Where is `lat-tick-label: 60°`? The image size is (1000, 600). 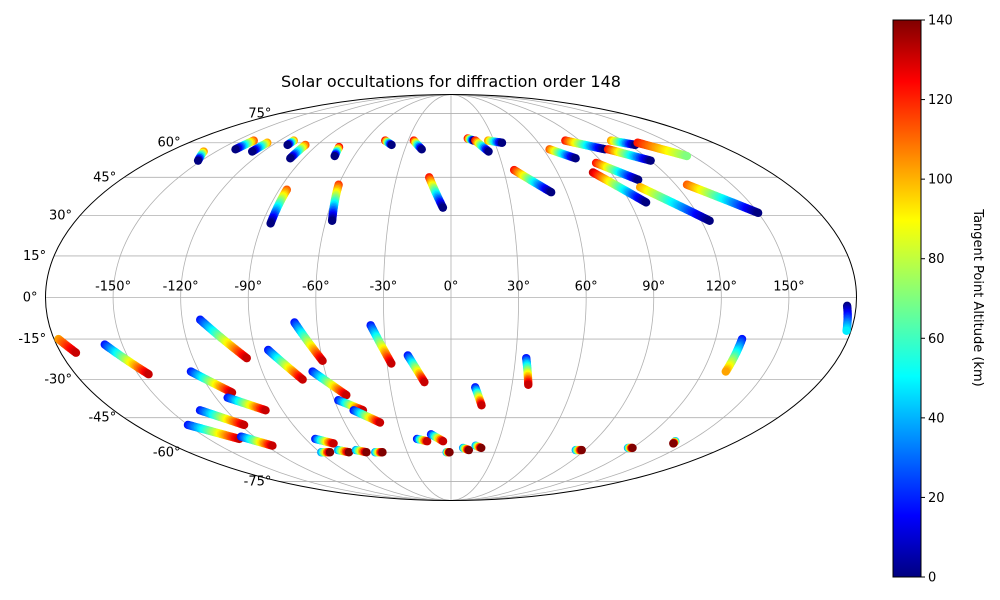 lat-tick-label: 60° is located at coordinates (169, 143).